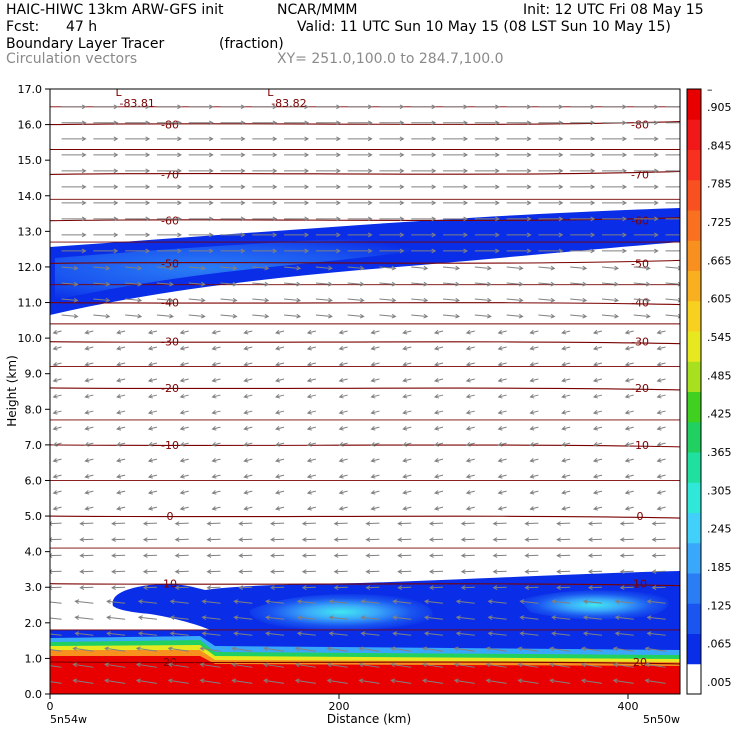  I want to click on field-name: Boundary Layer Tracer, so click(85, 44).